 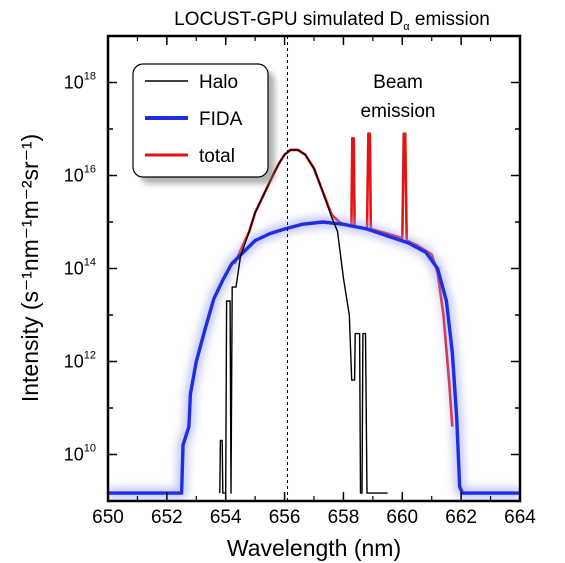 I want to click on legend: Halo FIDA total, so click(x=203, y=123).